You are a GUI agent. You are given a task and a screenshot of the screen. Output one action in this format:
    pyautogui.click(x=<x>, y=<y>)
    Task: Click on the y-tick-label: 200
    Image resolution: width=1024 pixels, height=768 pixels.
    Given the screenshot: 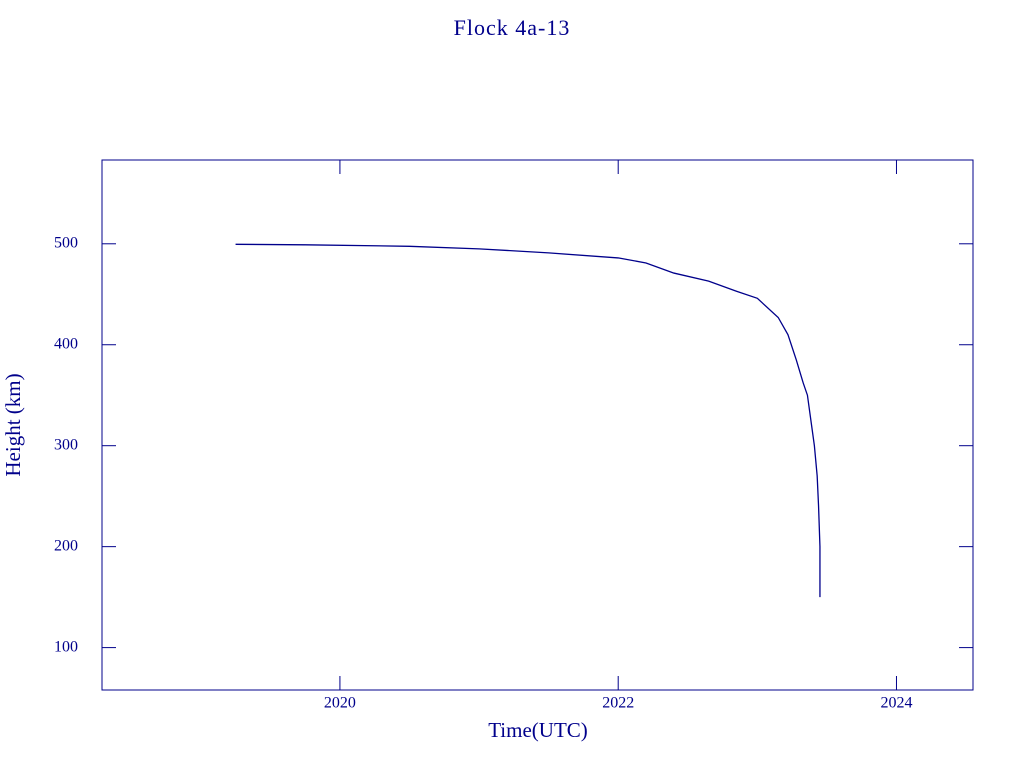 What is the action you would take?
    pyautogui.click(x=66, y=545)
    